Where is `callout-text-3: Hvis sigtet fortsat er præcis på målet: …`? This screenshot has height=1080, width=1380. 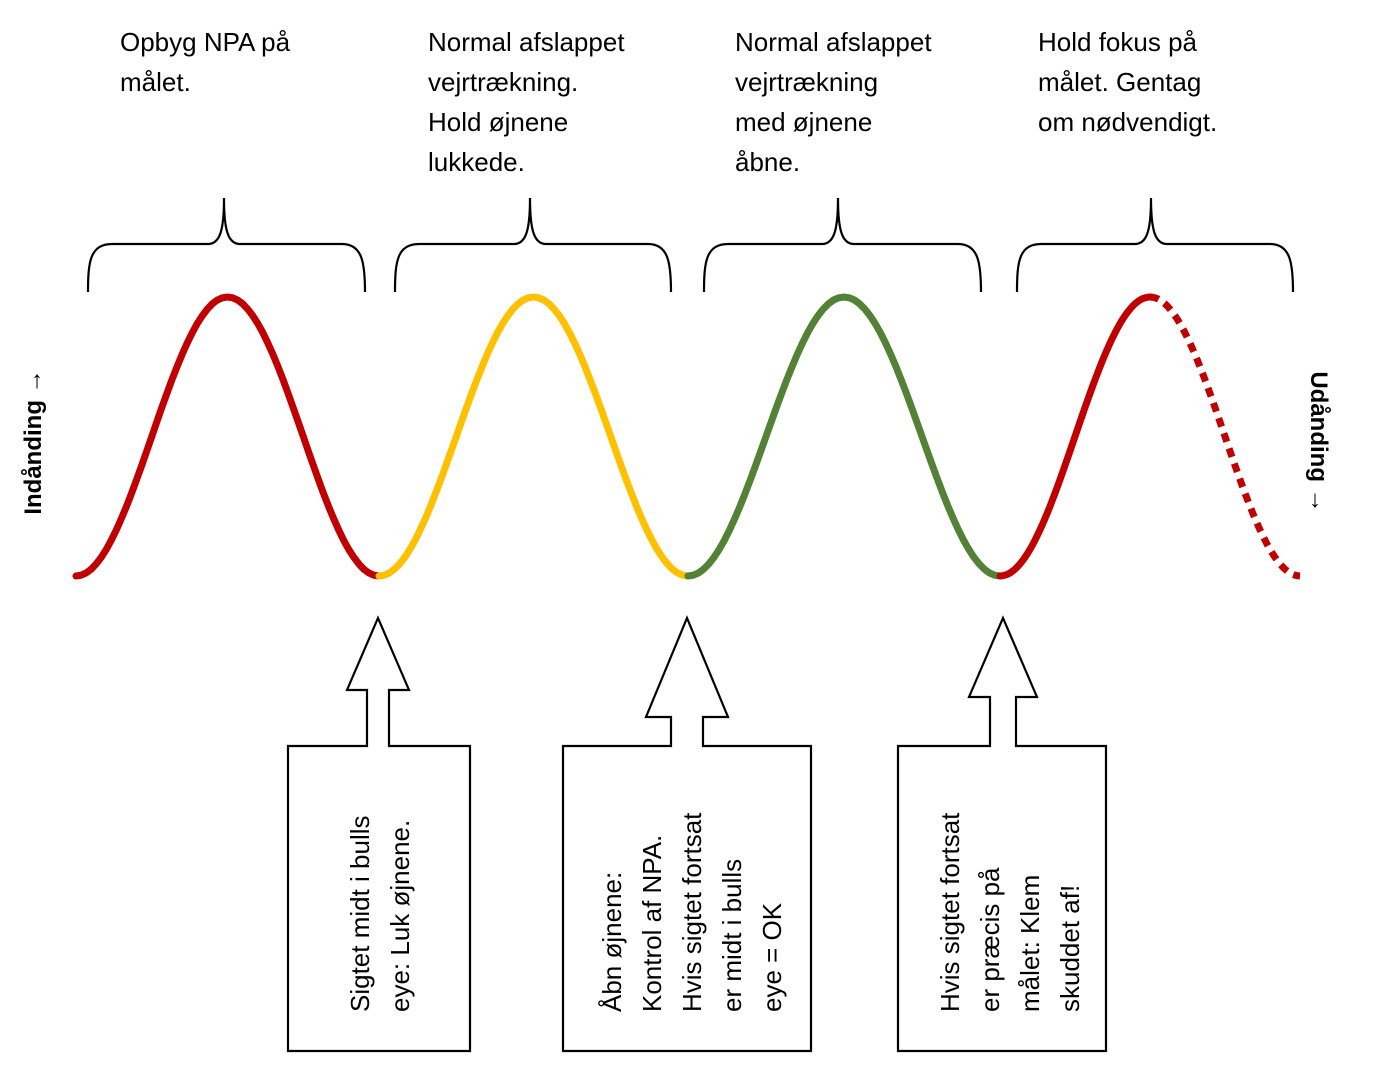
callout-text-3: Hvis sigtet fortsat er præcis på målet: … is located at coordinates (1010, 912).